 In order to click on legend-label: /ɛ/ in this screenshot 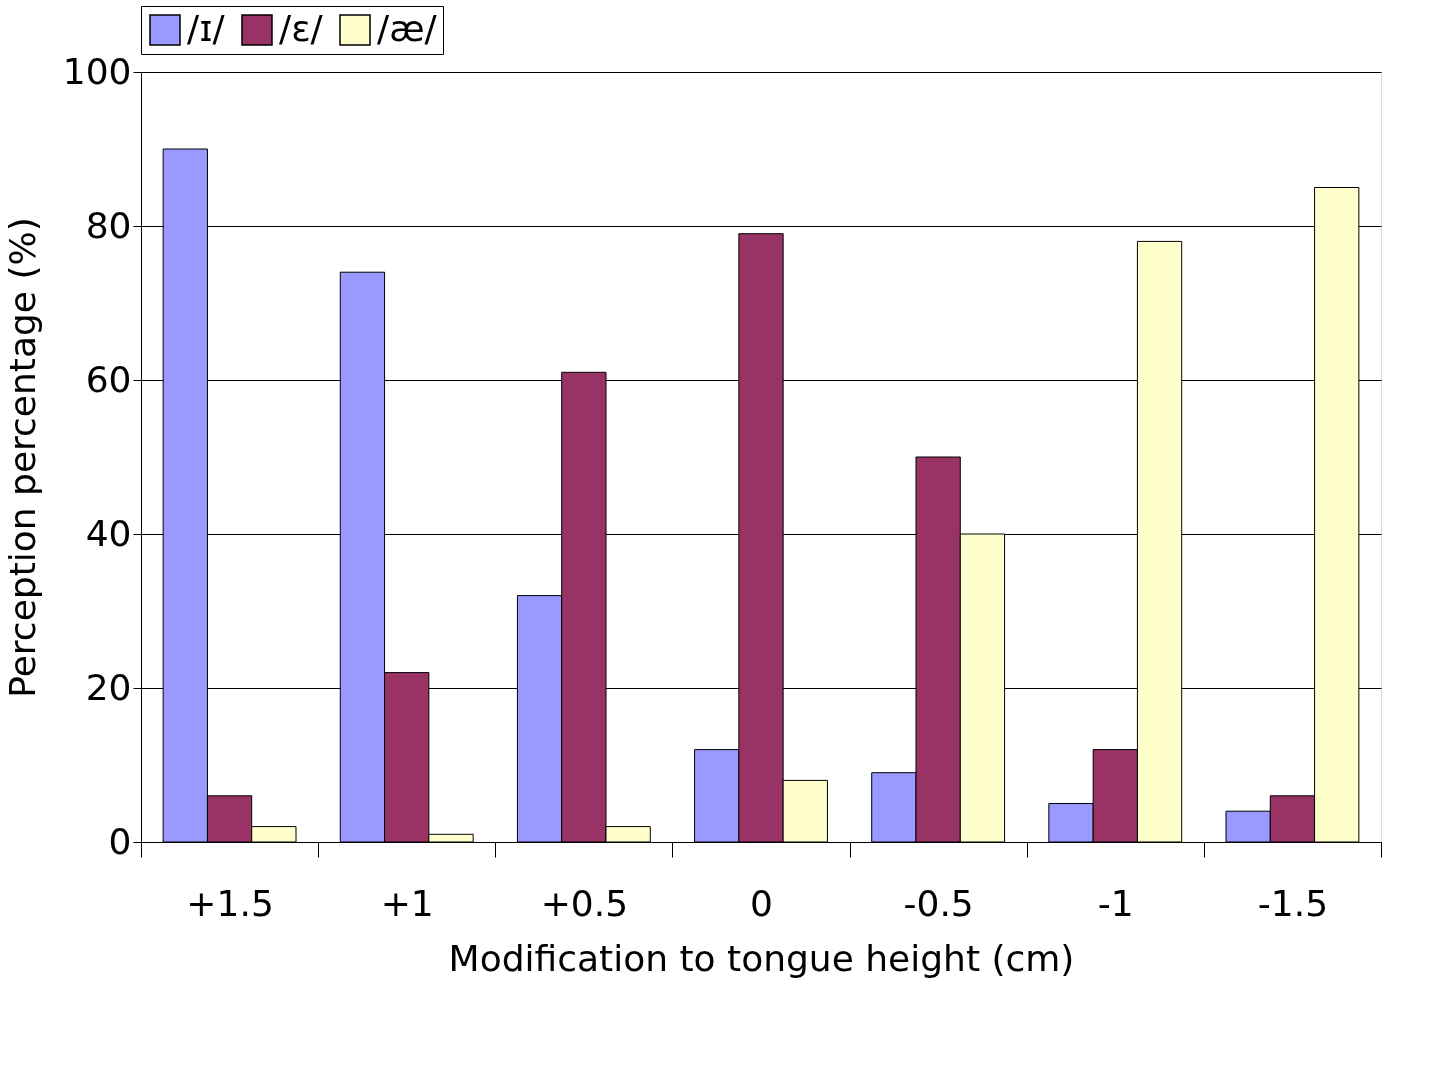, I will do `click(301, 28)`.